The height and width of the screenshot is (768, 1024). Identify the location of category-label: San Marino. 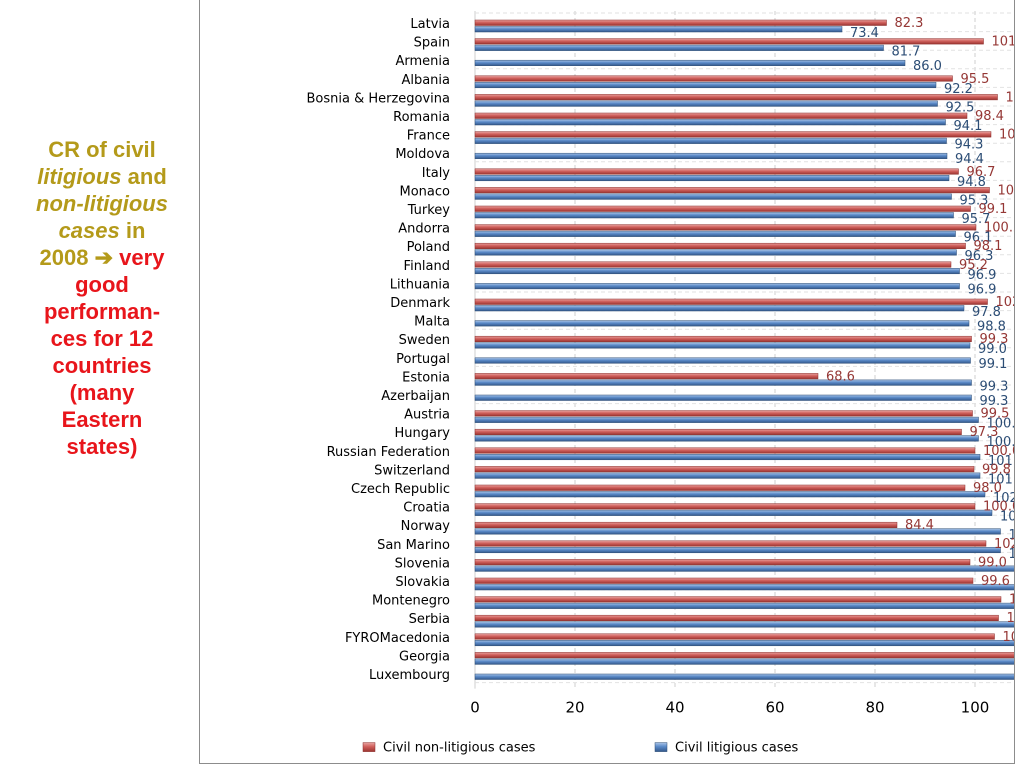
(413, 545).